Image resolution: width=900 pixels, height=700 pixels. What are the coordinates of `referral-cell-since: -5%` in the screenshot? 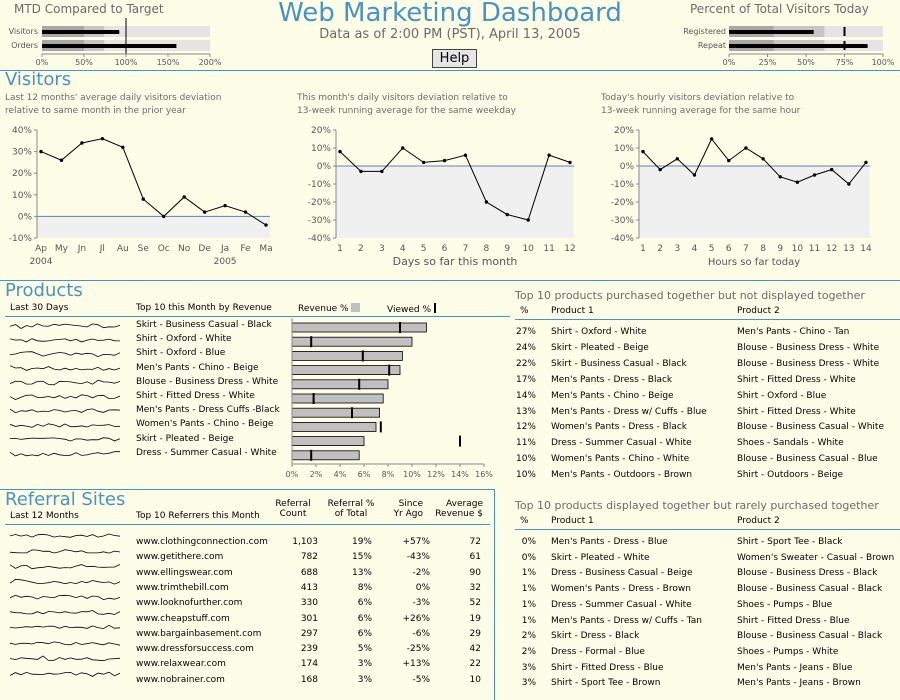 It's located at (421, 679).